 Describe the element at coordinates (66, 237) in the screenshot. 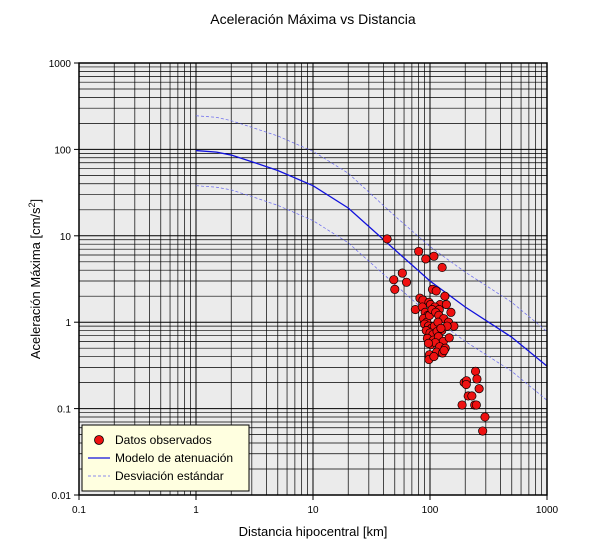

I see `y-tick-label: 10` at that location.